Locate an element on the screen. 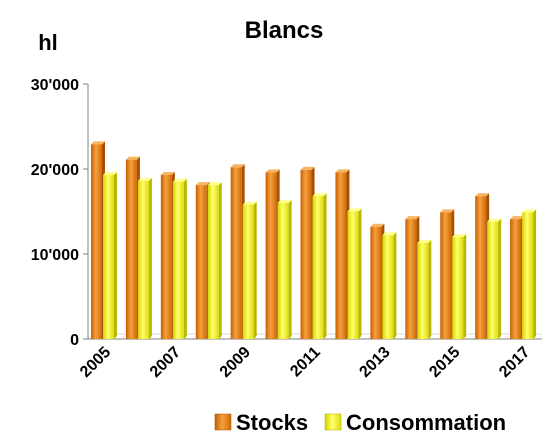 This screenshot has height=433, width=545. x-tick-label: 2011 is located at coordinates (305, 362).